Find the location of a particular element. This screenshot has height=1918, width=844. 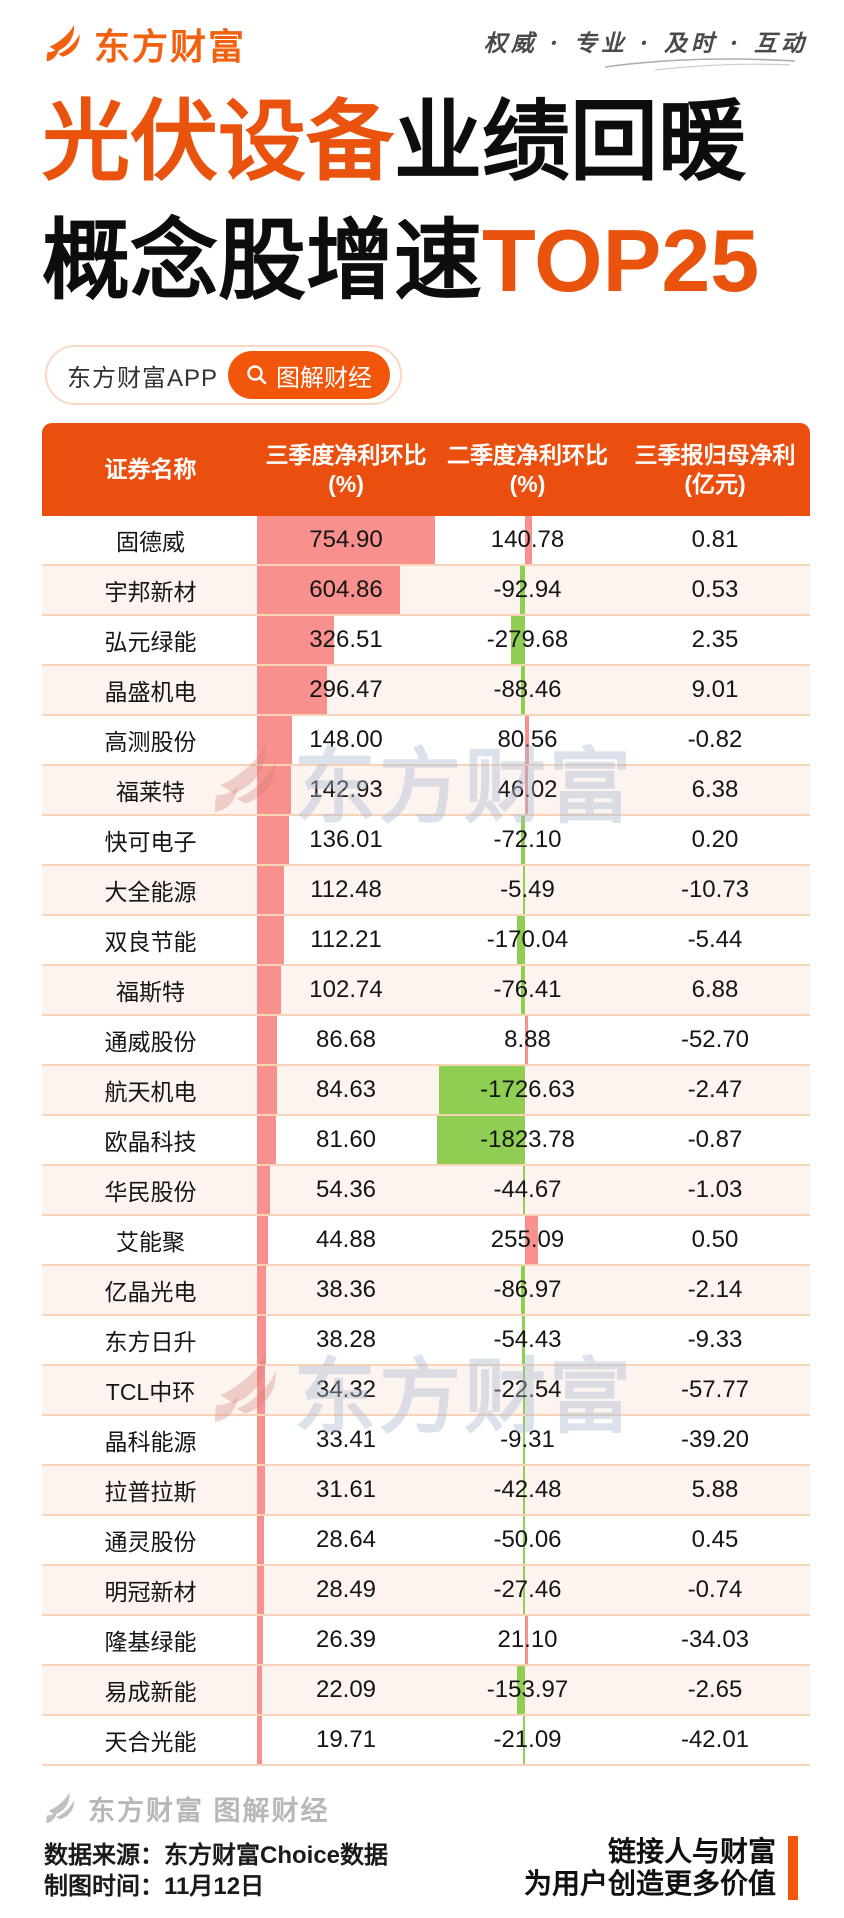

q2-qoq-cell: -1726.63 is located at coordinates (527, 1090).